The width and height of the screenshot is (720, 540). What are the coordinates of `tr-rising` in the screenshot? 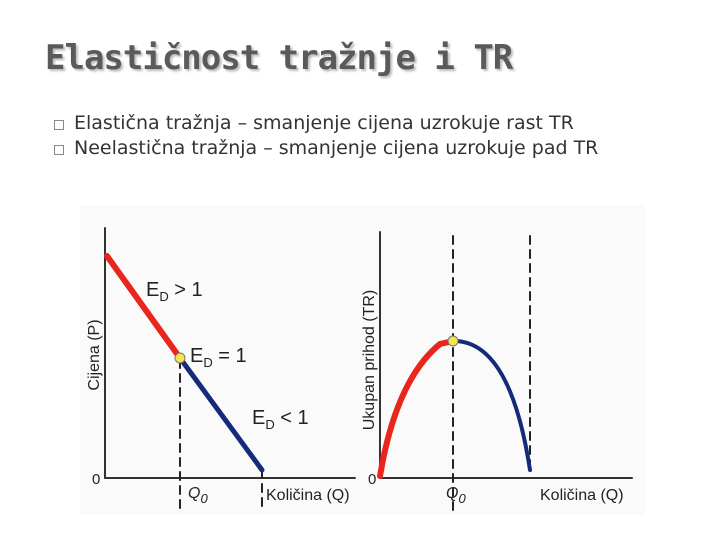 It's located at (416, 408).